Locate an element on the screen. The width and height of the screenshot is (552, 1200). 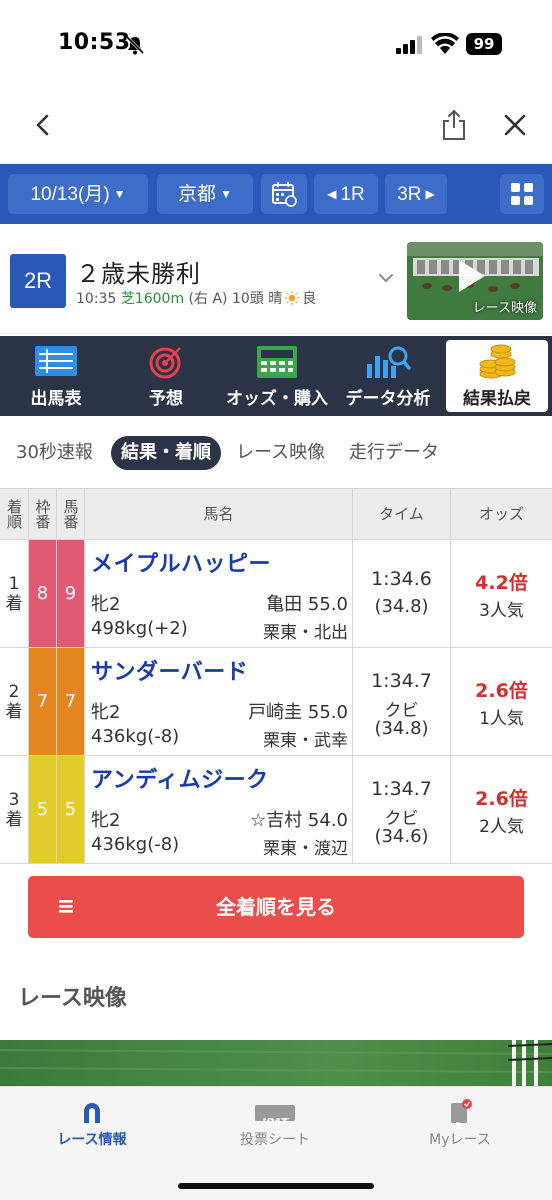
caret-right-icon: ▶ is located at coordinates (430, 194).